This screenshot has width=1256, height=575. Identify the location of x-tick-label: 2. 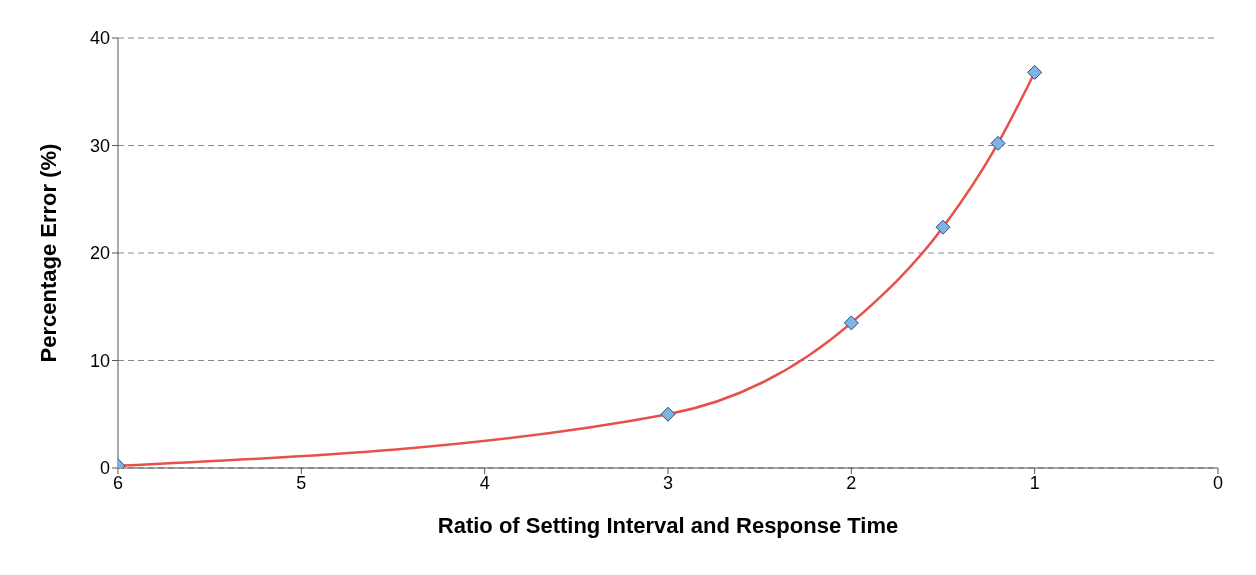
(851, 482).